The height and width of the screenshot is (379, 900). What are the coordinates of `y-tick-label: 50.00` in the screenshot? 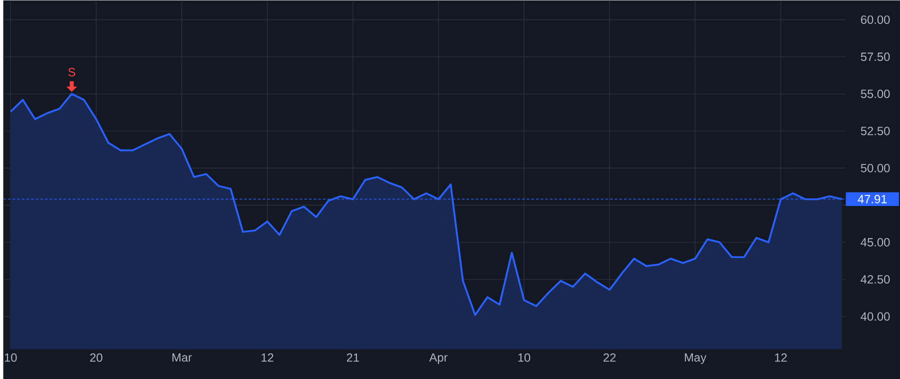 It's located at (875, 168).